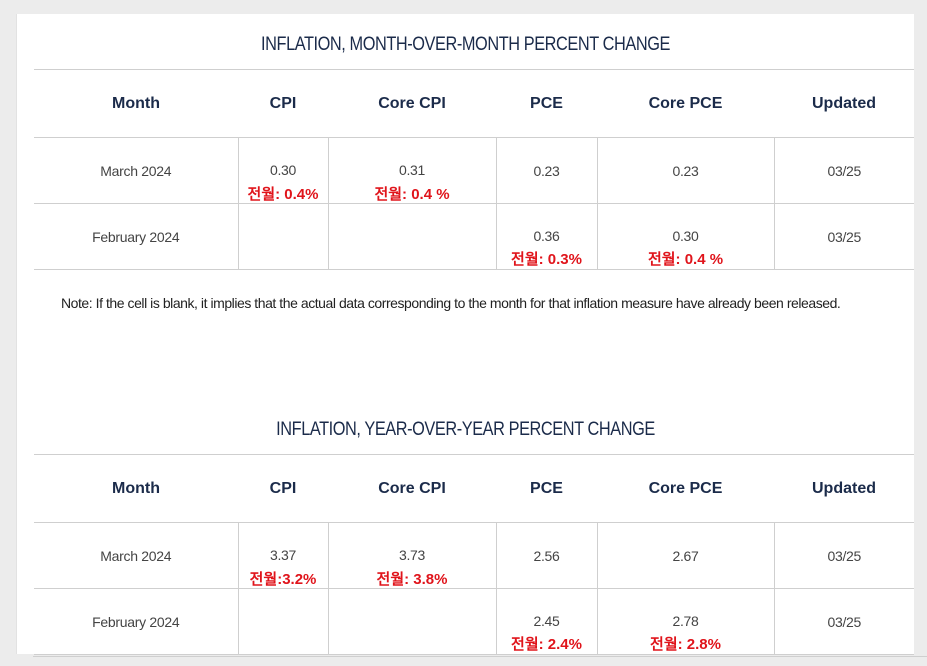 This screenshot has height=666, width=927. Describe the element at coordinates (546, 259) in the screenshot. I see `pce-prev-note: 전월: 0.3%` at that location.